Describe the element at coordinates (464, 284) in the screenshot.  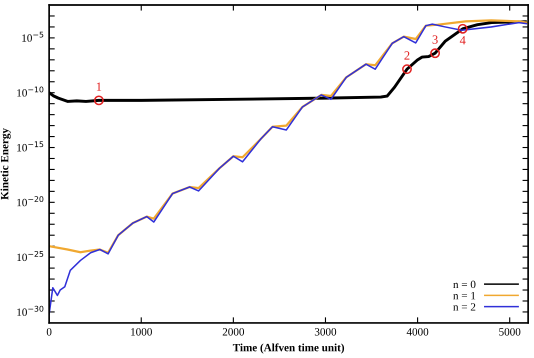
I see `legend-label: n = 0` at that location.